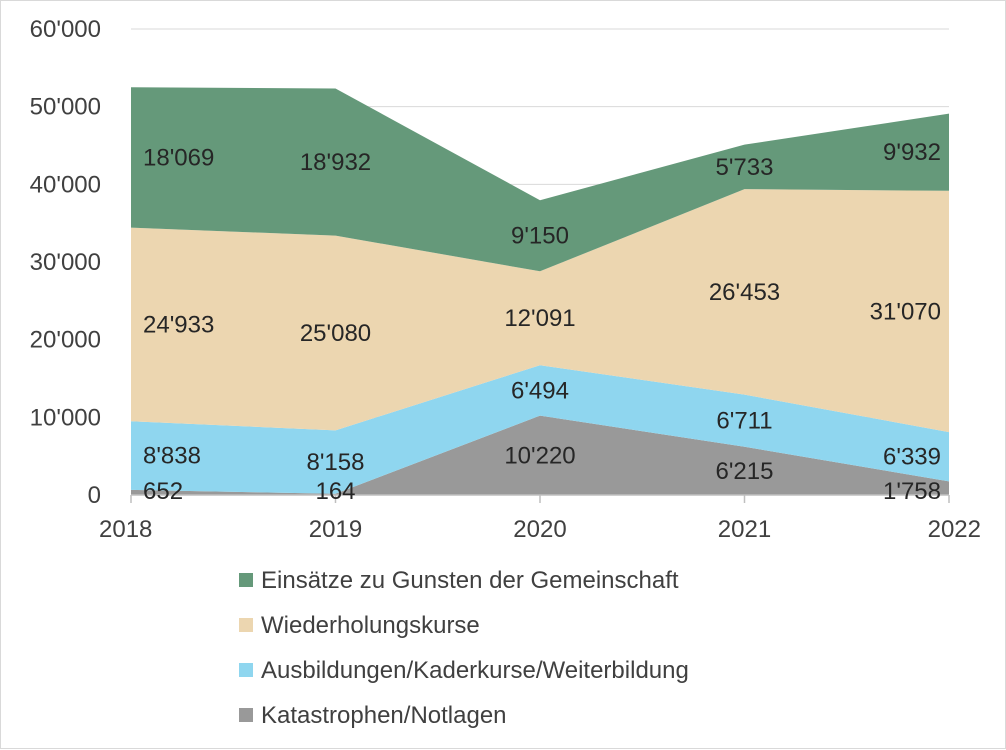 The height and width of the screenshot is (750, 1006). Describe the element at coordinates (744, 292) in the screenshot. I see `data-label-s2-3: 26'453` at that location.